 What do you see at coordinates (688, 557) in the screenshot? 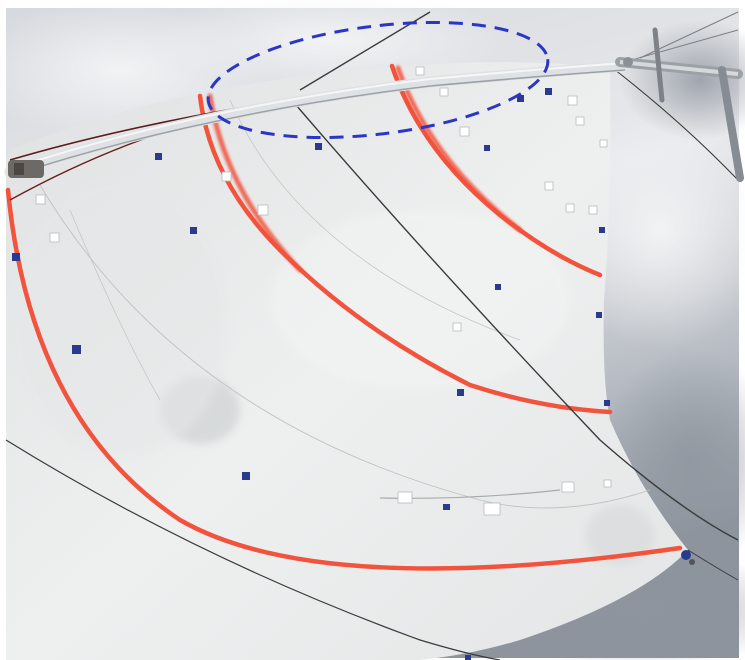
I see `clew-fitting` at bounding box center [688, 557].